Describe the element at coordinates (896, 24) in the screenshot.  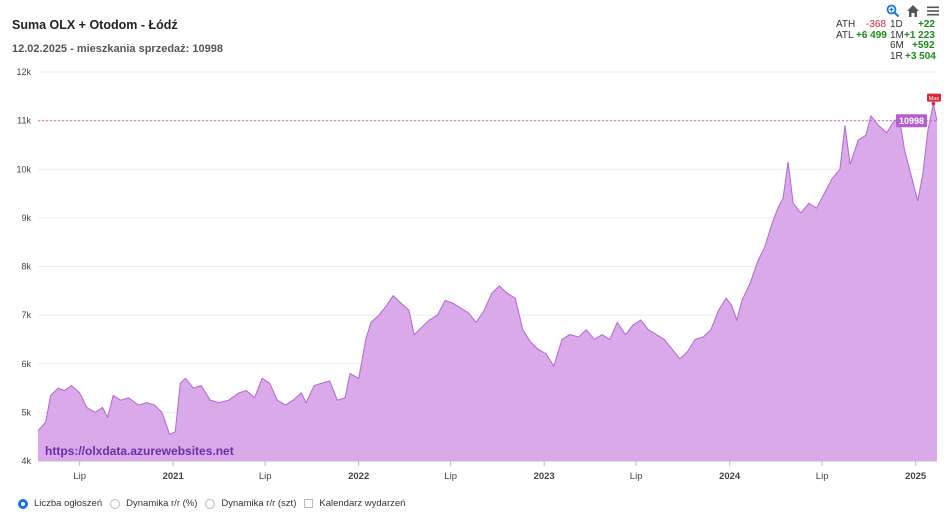
I see `d1-label: 1D` at that location.